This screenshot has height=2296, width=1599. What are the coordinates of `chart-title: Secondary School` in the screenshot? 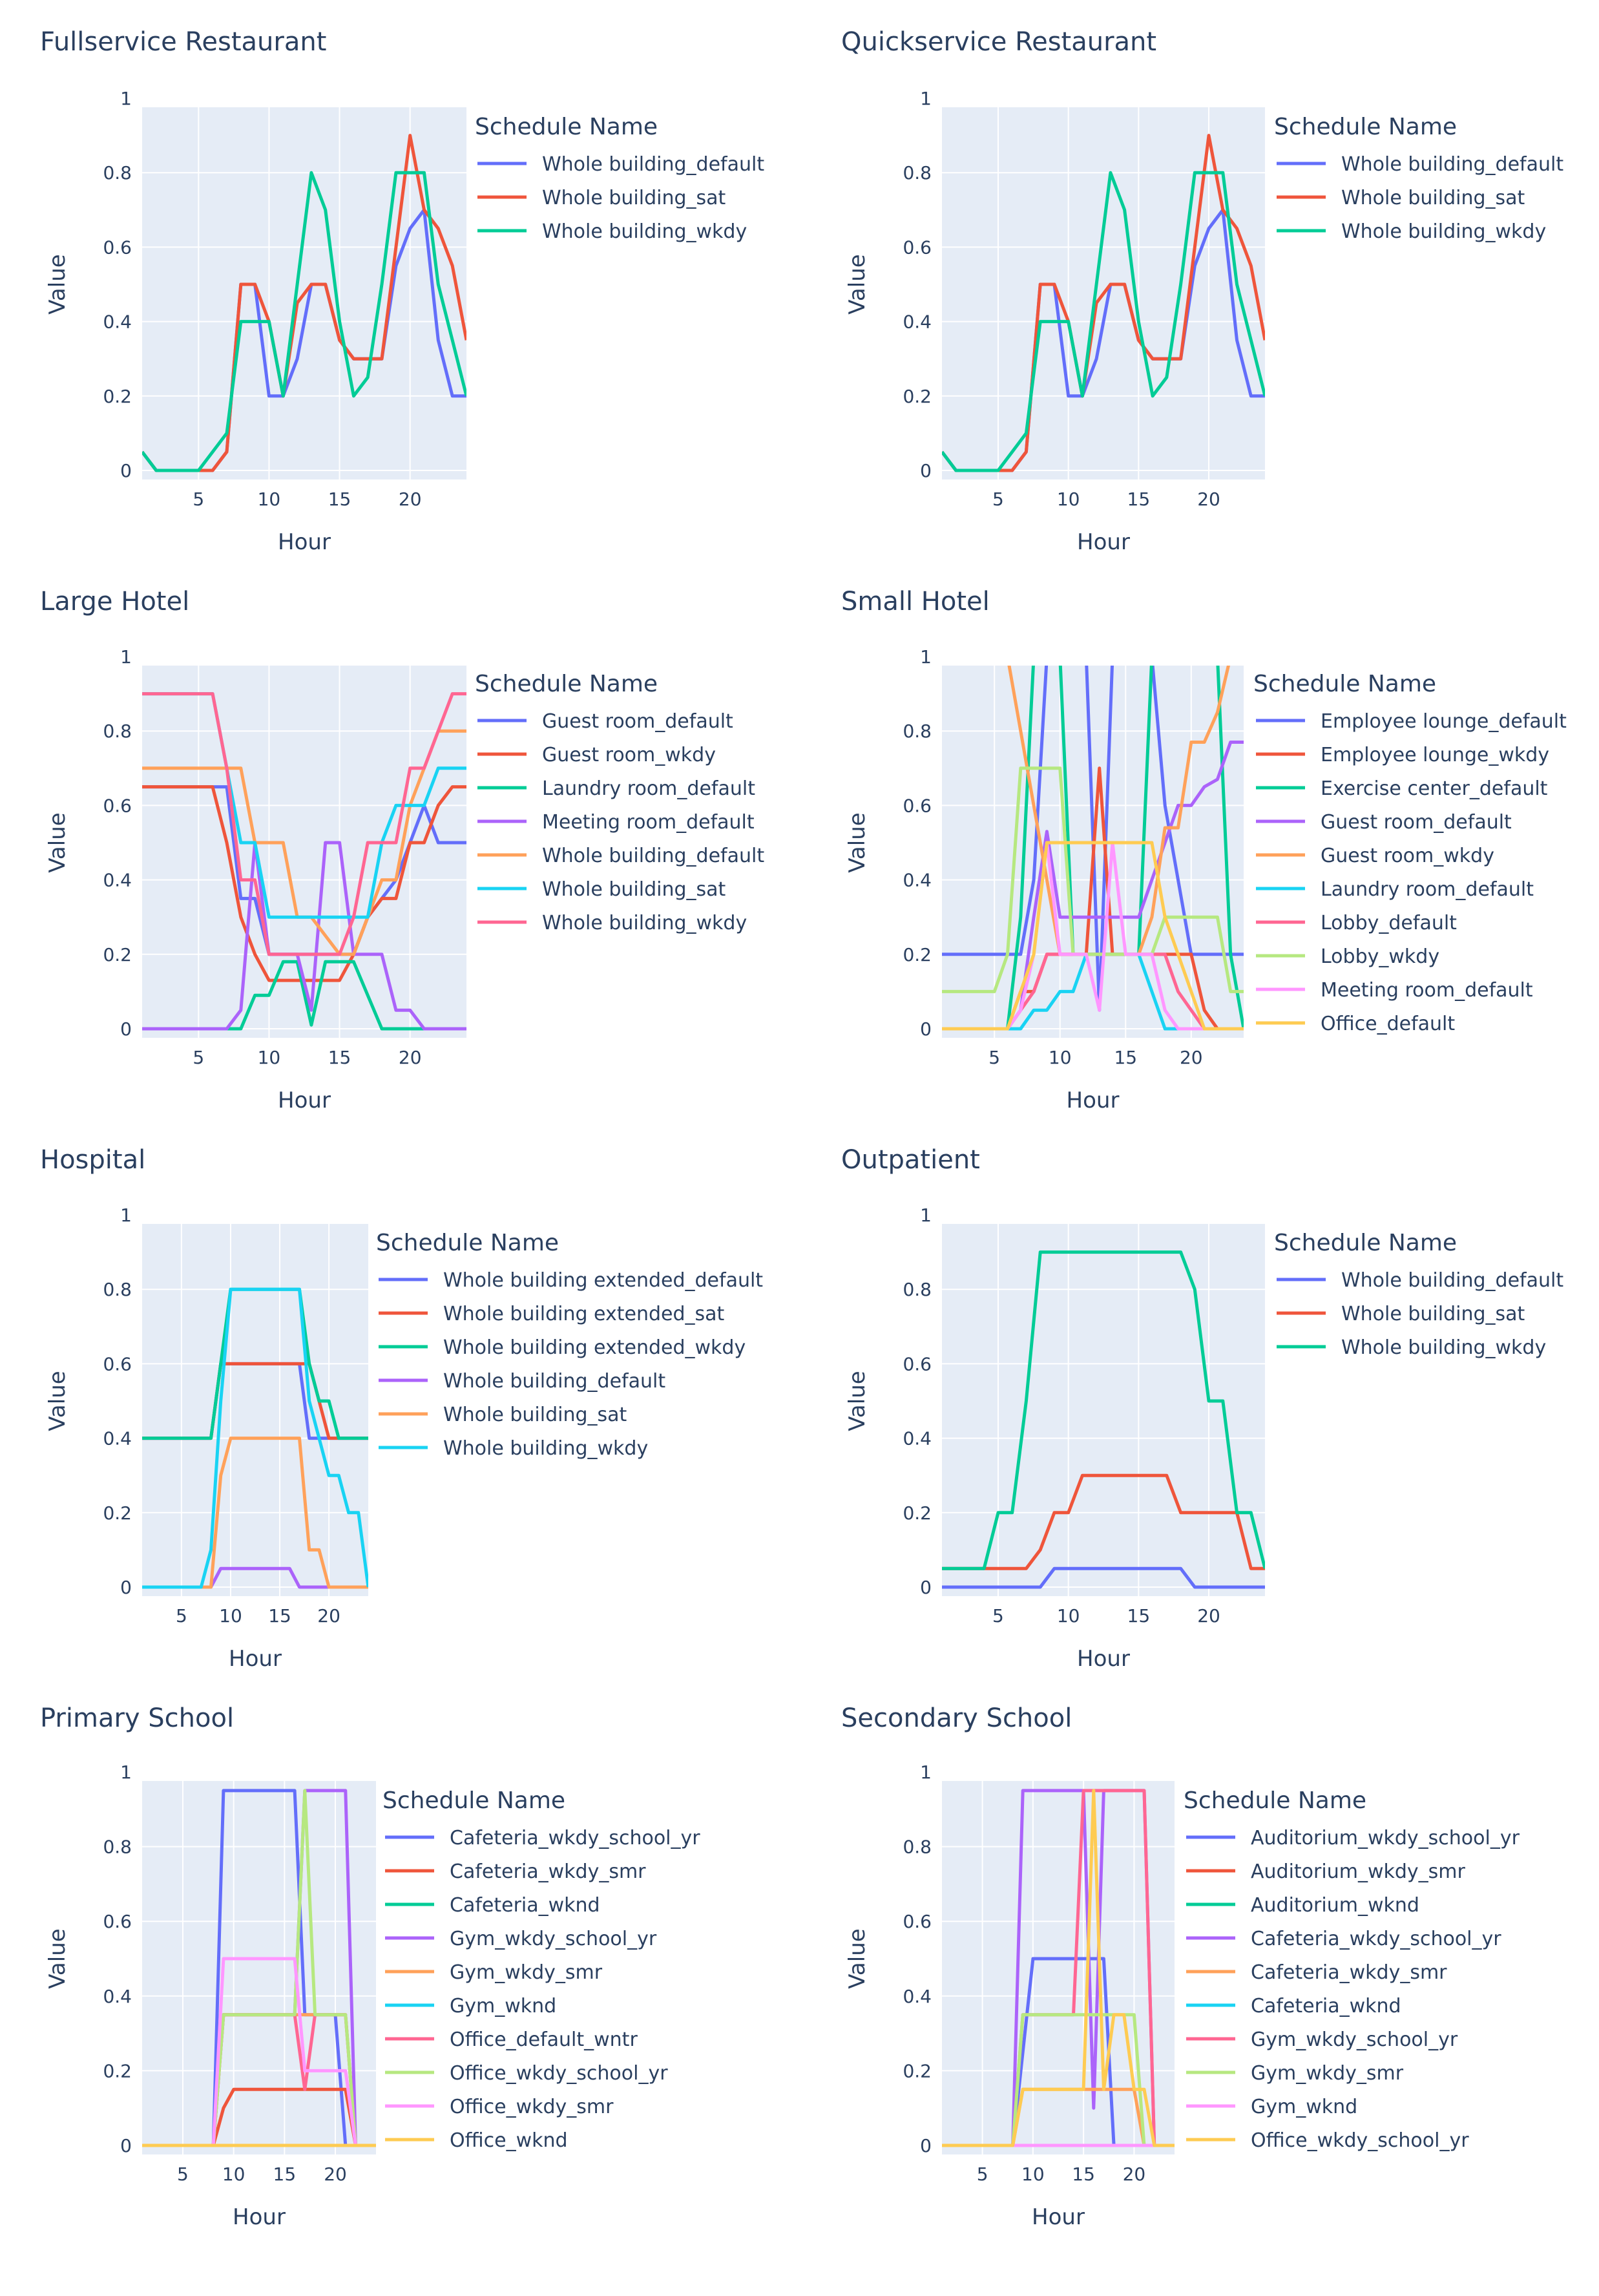 It's located at (956, 1718).